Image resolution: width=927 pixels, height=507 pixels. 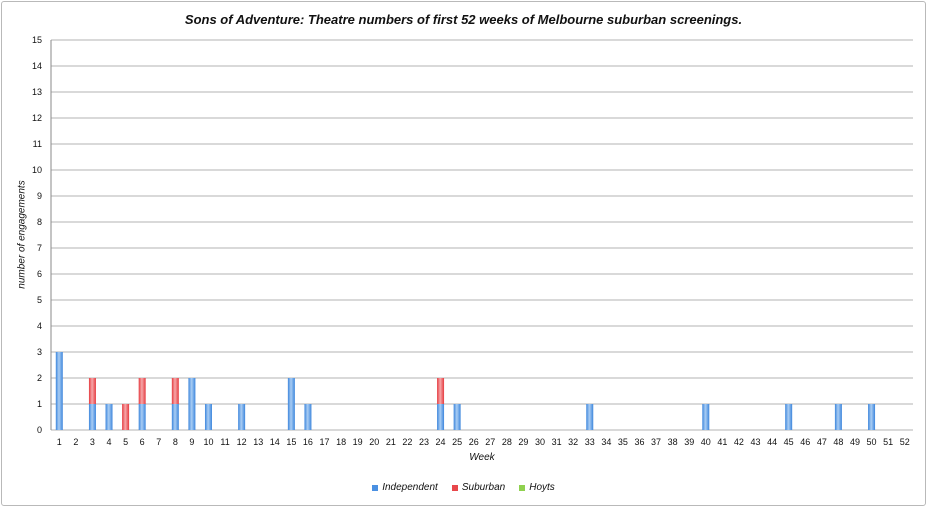 What do you see at coordinates (706, 442) in the screenshot?
I see `x-tick-label: 40` at bounding box center [706, 442].